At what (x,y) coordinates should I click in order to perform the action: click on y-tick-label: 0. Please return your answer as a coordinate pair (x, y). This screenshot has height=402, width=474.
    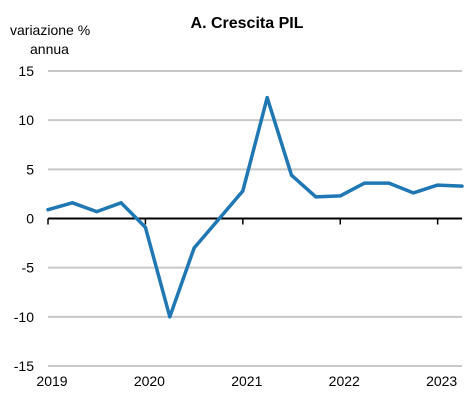
    Looking at the image, I should click on (30, 219).